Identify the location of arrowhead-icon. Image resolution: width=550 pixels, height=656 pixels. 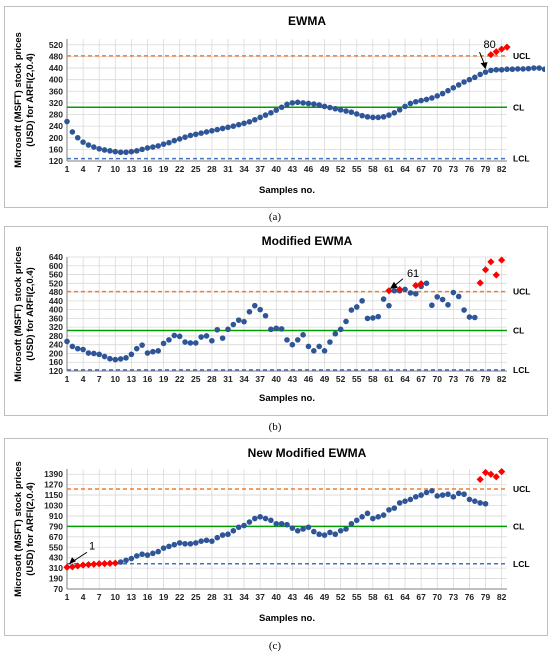
(72, 561).